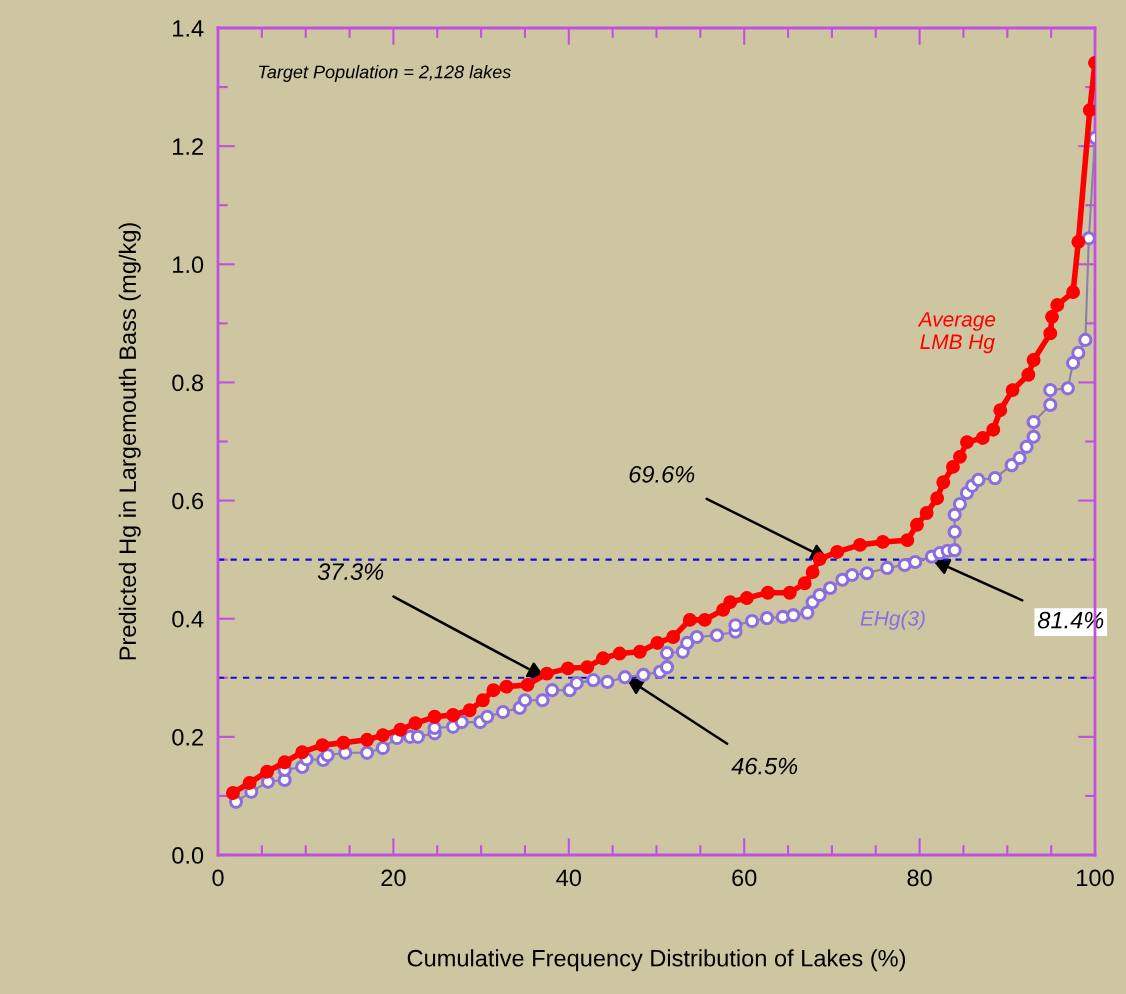  What do you see at coordinates (956, 333) in the screenshot?
I see `series-label: Average LMB Hg` at bounding box center [956, 333].